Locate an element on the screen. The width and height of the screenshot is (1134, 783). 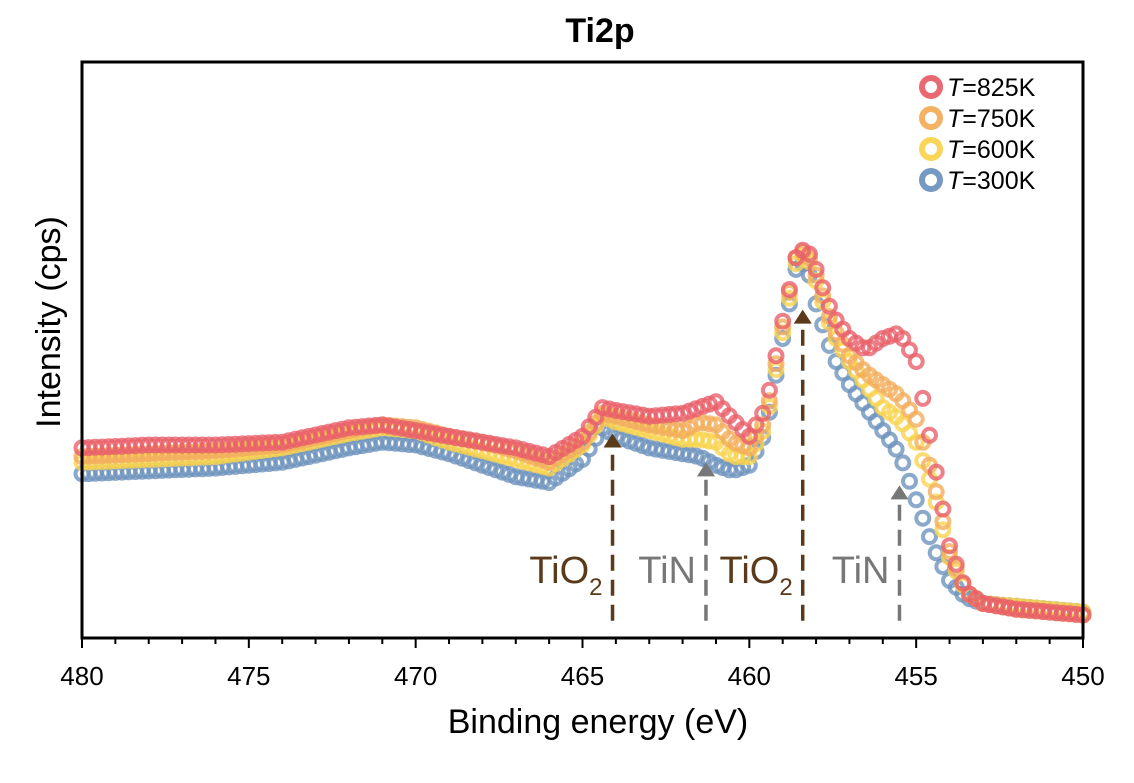
x-axis-ticks: 480 475 470 465 460 455 450 is located at coordinates (582, 664).